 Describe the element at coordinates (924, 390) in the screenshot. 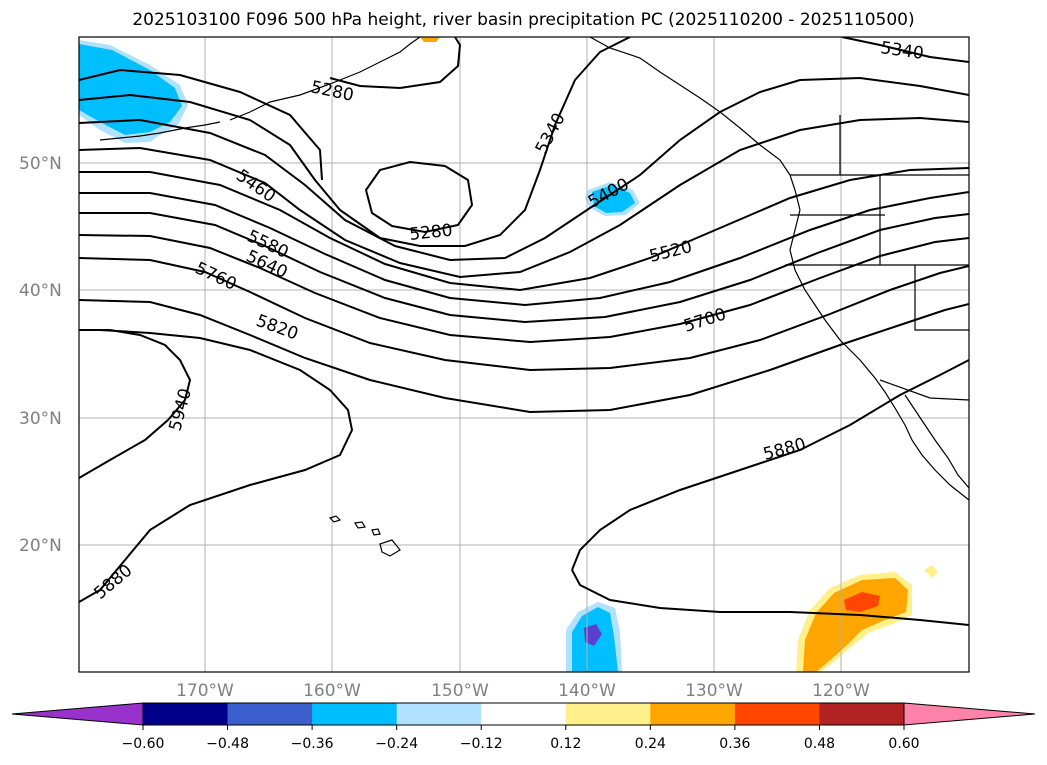

I see `mexico-border` at that location.